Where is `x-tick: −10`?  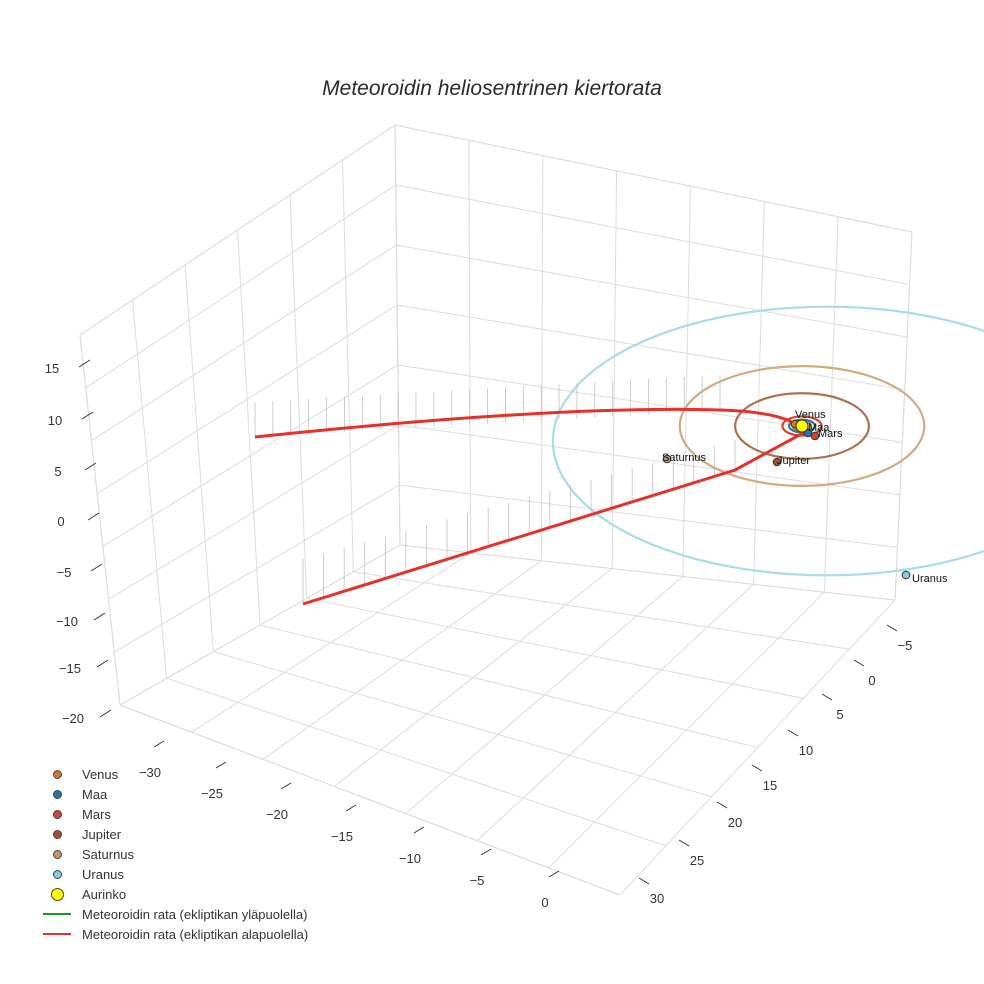 x-tick: −10 is located at coordinates (412, 846).